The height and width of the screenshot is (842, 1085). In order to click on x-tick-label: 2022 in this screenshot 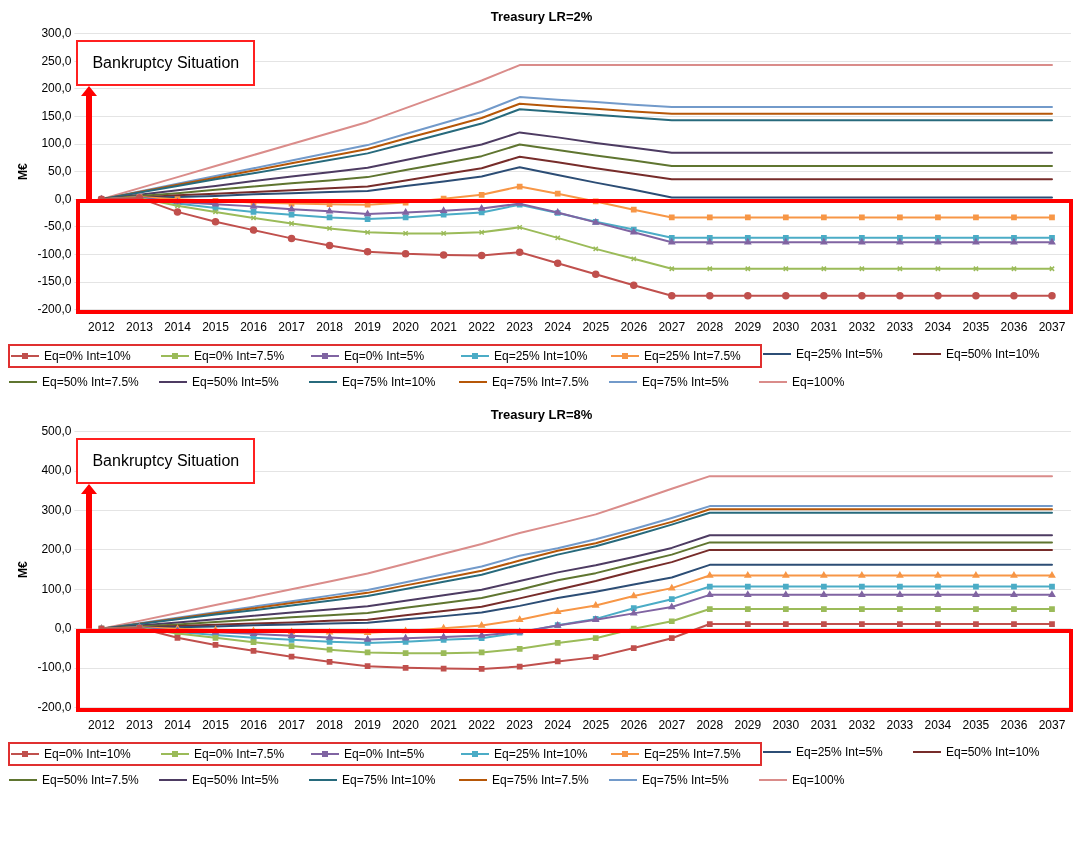, I will do `click(482, 327)`.